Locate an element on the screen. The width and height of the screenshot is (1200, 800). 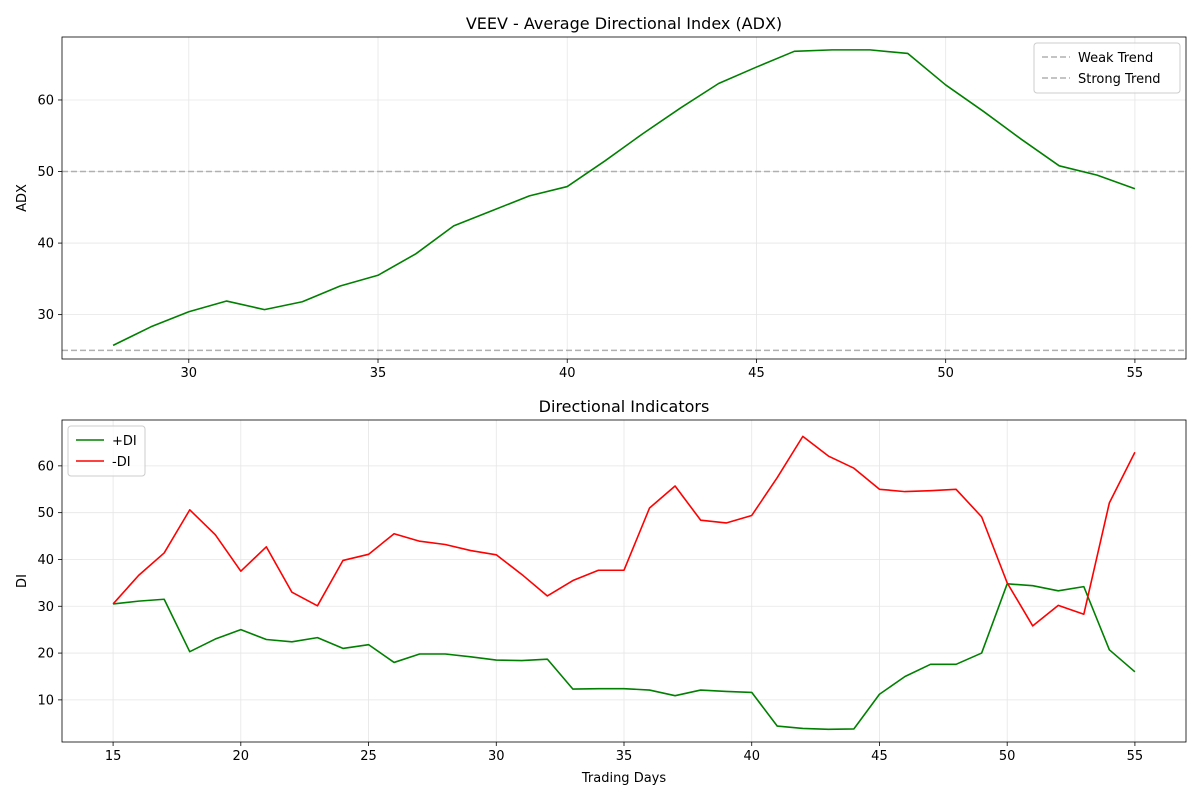
legend: +DI -DI is located at coordinates (106, 451).